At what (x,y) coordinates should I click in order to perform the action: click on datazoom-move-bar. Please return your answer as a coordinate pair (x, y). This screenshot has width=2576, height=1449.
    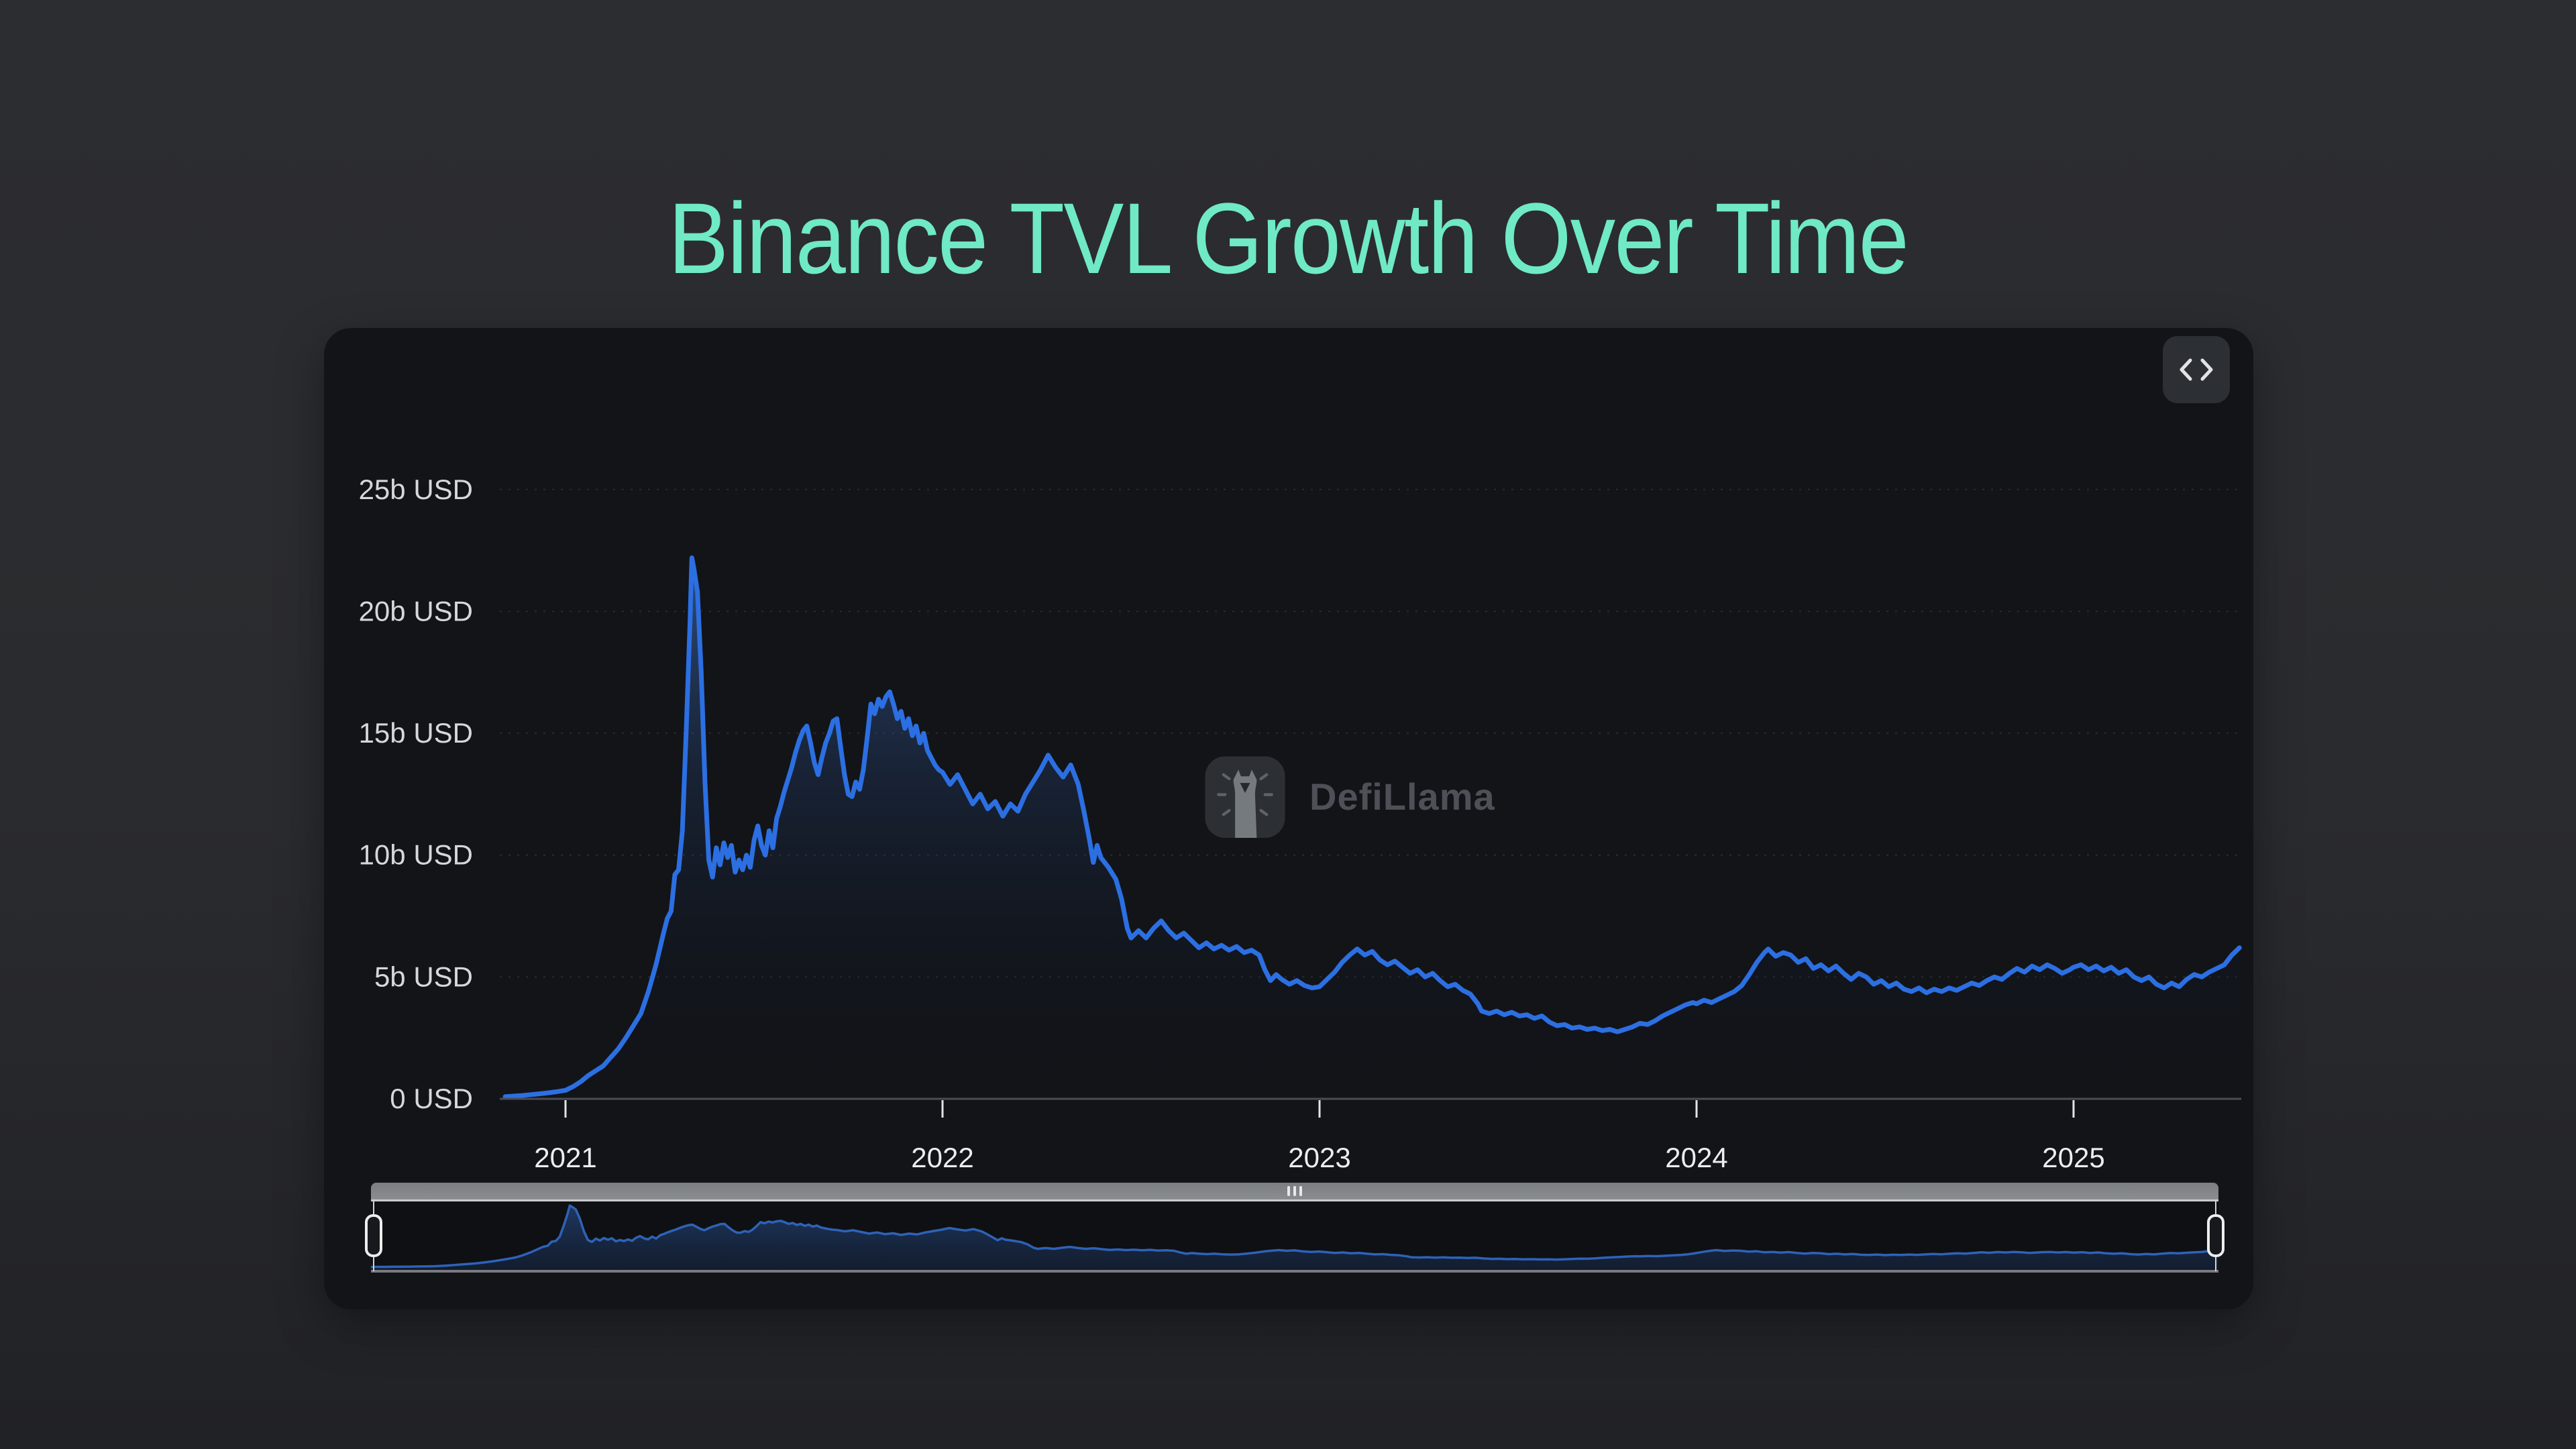
    Looking at the image, I should click on (1294, 1192).